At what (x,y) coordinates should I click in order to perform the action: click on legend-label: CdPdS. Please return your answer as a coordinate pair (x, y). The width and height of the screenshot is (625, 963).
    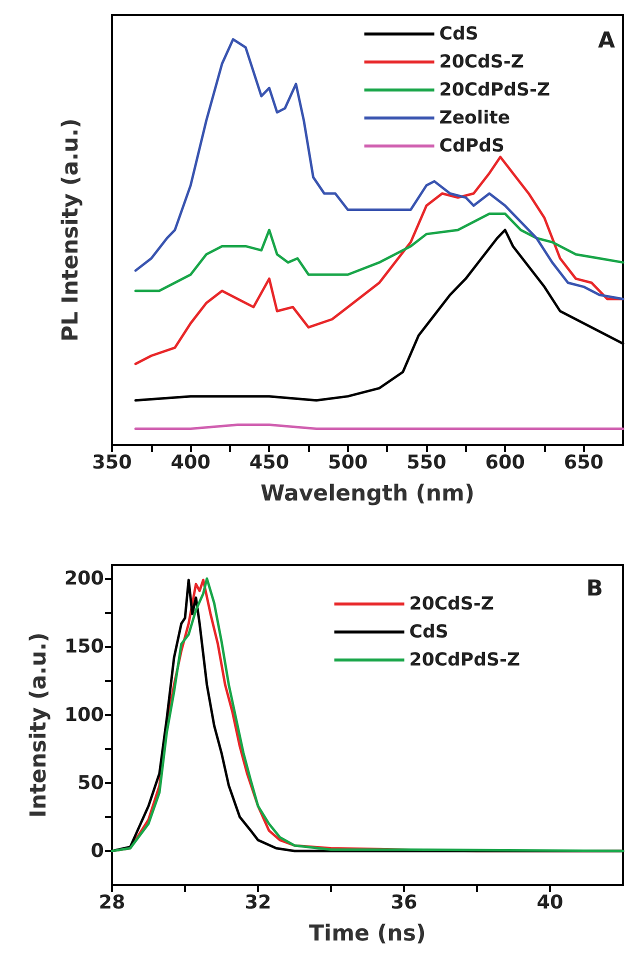
    Looking at the image, I should click on (471, 146).